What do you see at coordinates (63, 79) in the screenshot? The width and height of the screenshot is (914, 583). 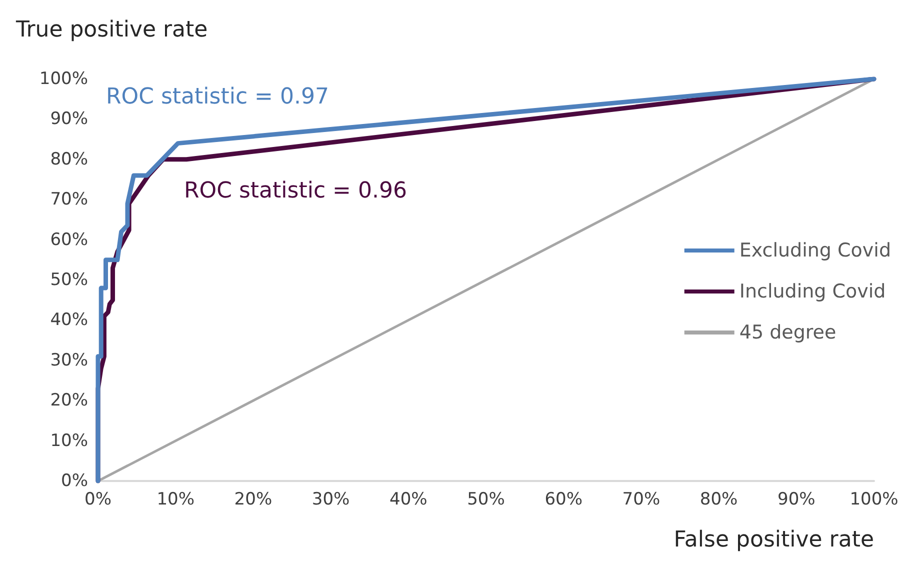 I see `y-tick-label: 100%` at bounding box center [63, 79].